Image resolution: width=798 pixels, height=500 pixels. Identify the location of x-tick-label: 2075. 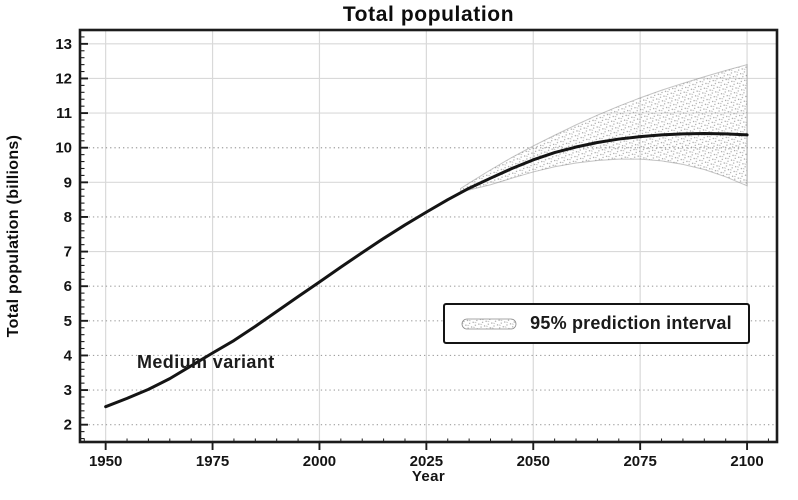
(639, 461).